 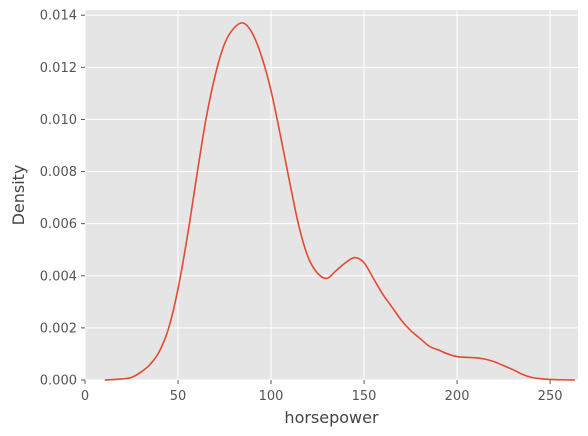 What do you see at coordinates (85, 396) in the screenshot?
I see `x-tick-label: 0` at bounding box center [85, 396].